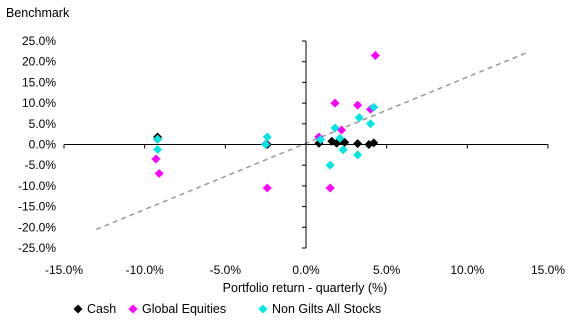 The image size is (579, 324). I want to click on series-non-gilts-all-stocks, so click(266, 136).